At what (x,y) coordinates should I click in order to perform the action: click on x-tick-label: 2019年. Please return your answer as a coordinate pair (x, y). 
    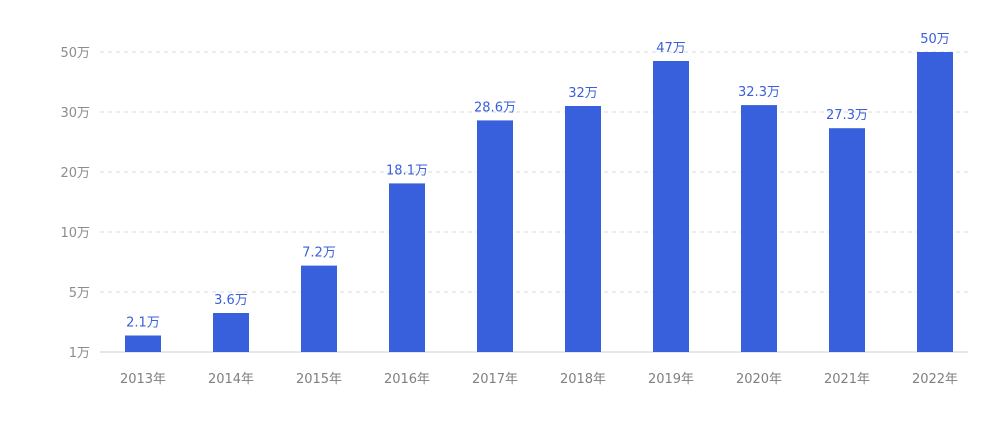
    Looking at the image, I should click on (671, 379).